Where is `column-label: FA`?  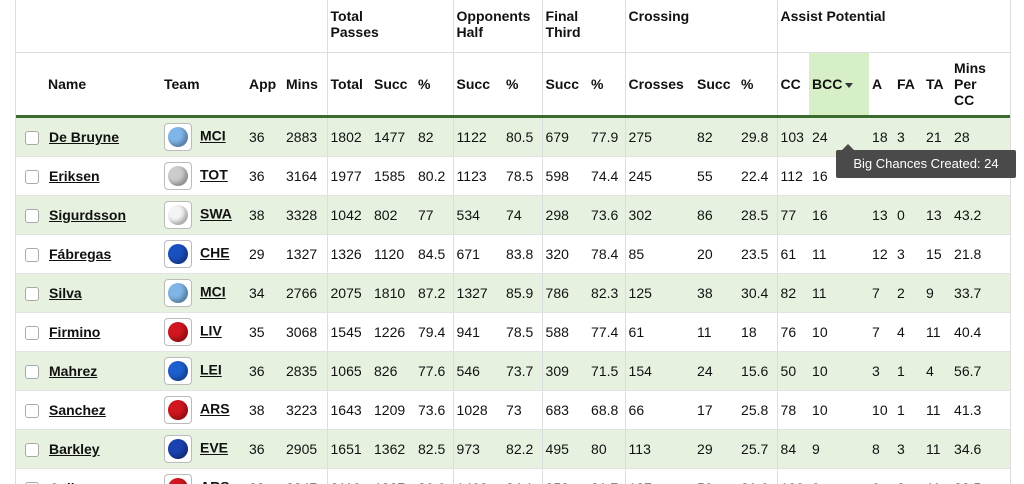
column-label: FA is located at coordinates (906, 84).